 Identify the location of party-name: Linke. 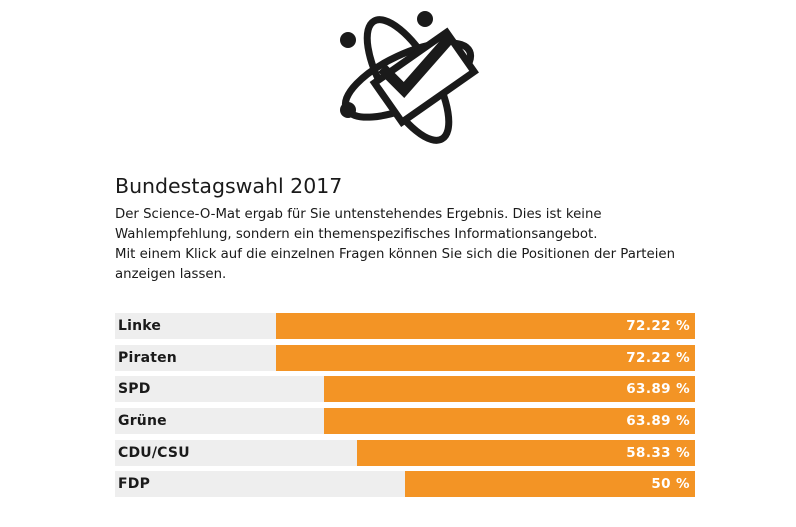
(140, 326).